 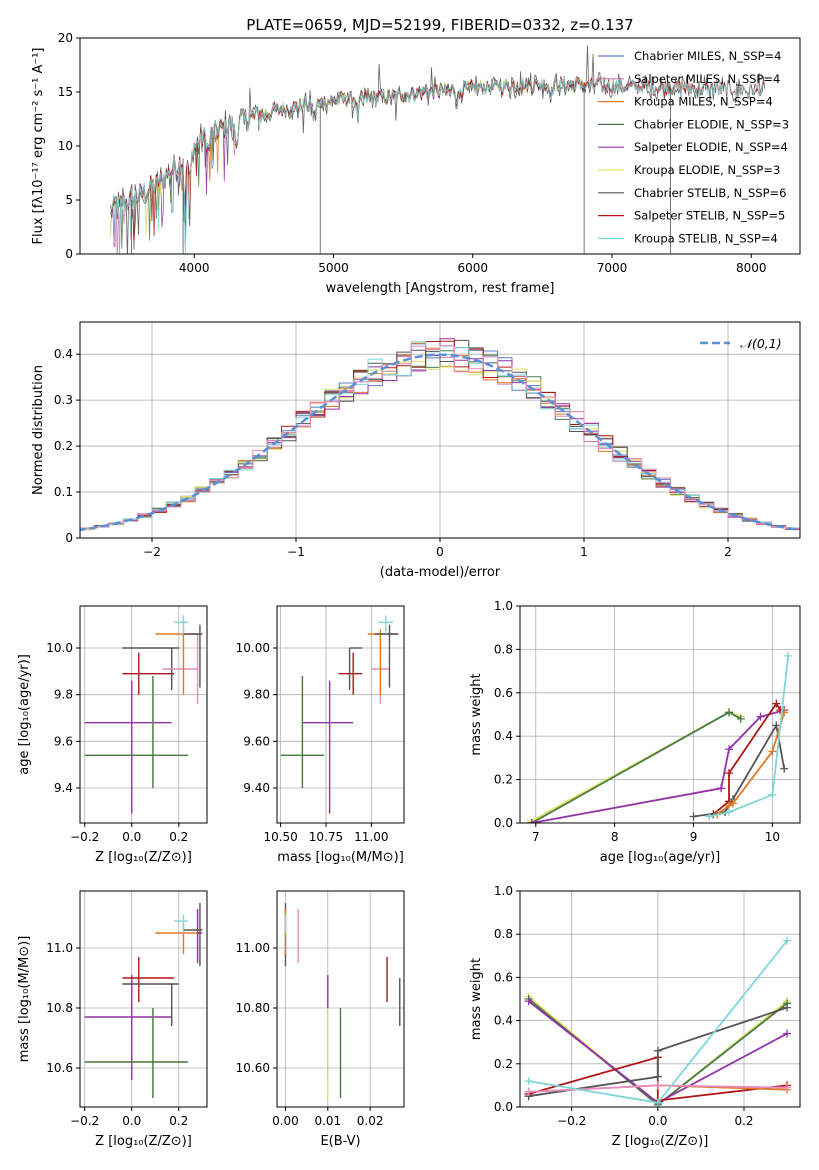 I want to click on legend-label: Kroupa STELIB, N_SSP=4, so click(x=706, y=238).